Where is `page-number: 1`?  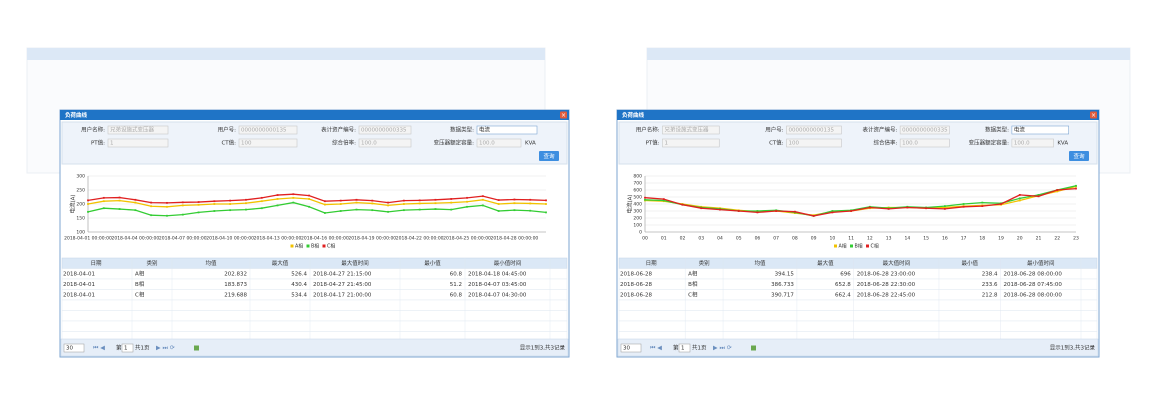
page-number: 1 is located at coordinates (683, 349).